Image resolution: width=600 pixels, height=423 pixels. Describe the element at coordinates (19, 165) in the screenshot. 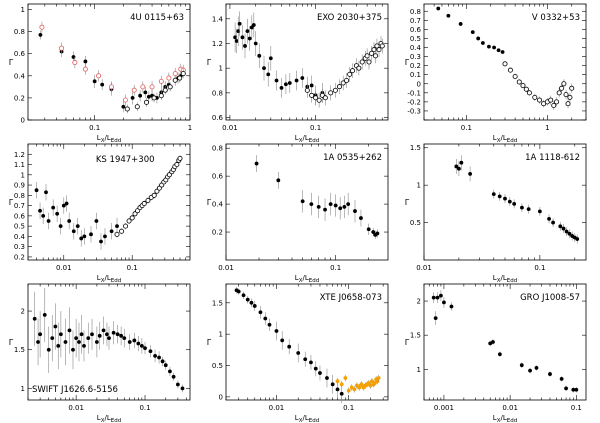

I see `y-tick-label: 1.1` at that location.